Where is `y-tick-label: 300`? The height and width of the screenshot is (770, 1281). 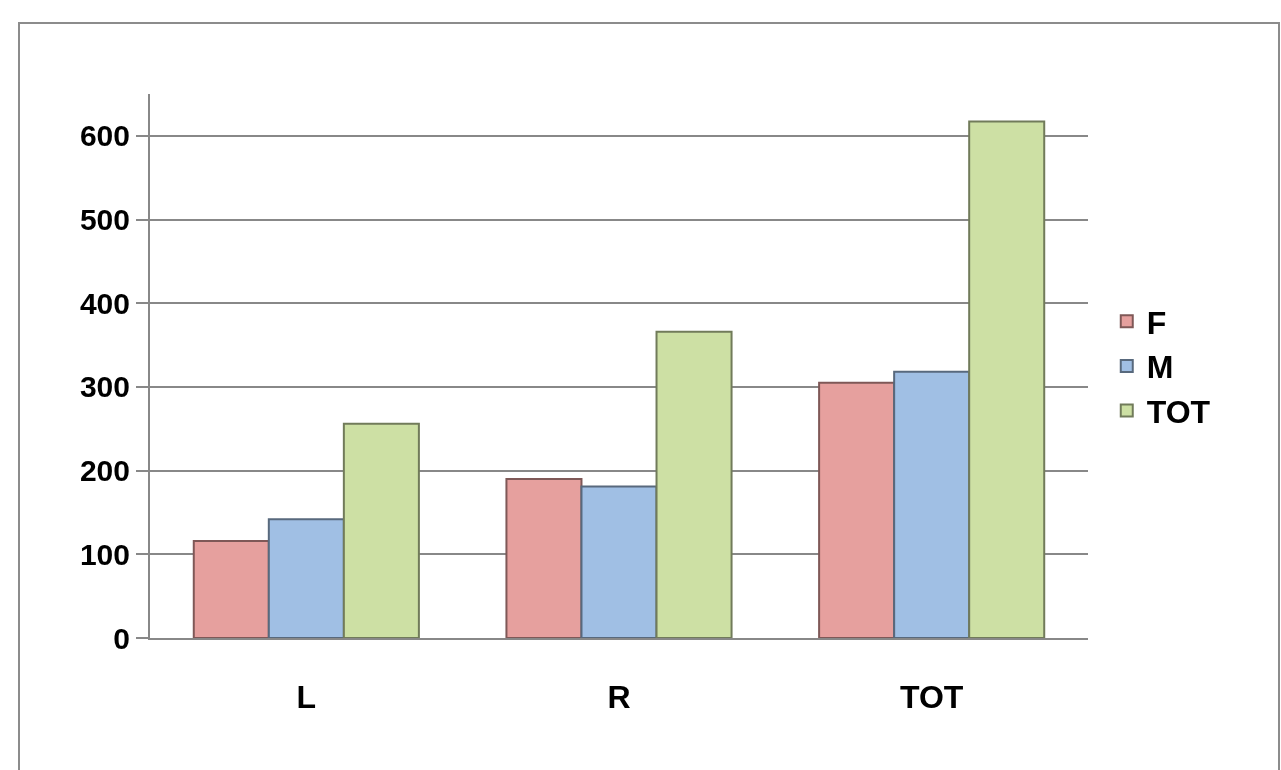 y-tick-label: 300 is located at coordinates (104, 387).